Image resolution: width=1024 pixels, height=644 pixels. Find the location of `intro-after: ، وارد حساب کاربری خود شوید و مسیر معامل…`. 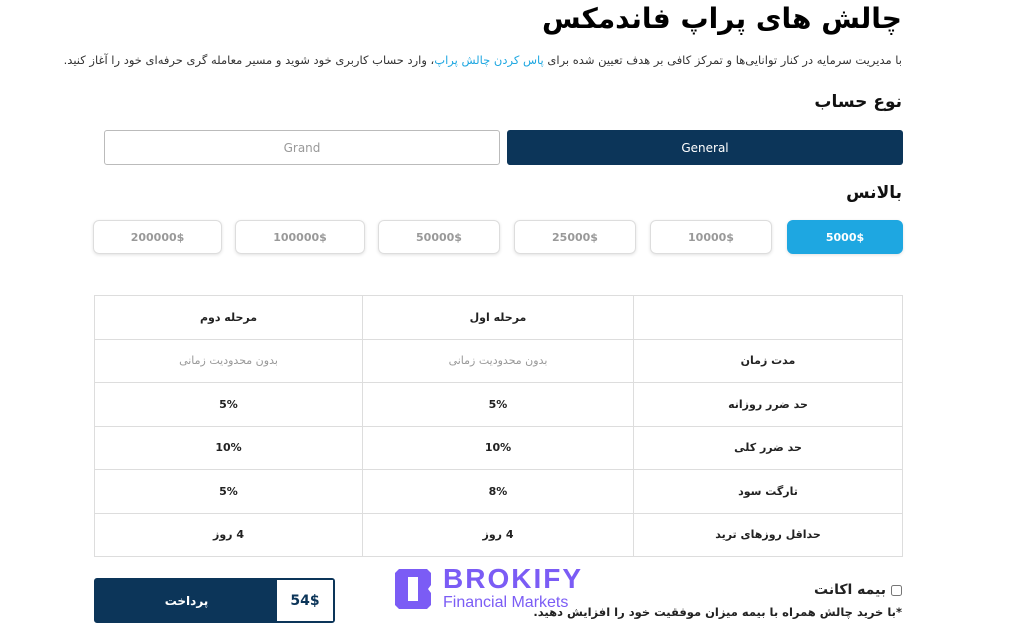

intro-after: ، وارد حساب کاربری خود شوید و مسیر معامل… is located at coordinates (249, 60).